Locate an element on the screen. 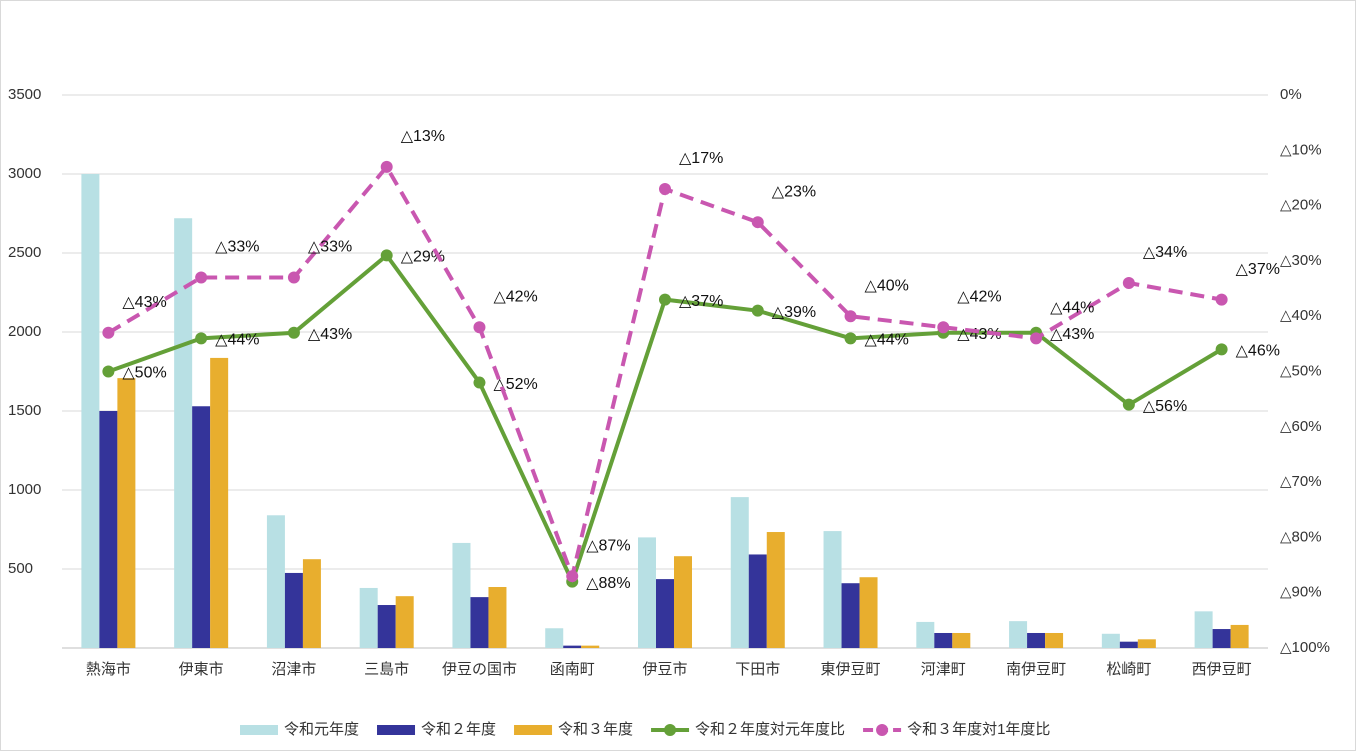 The image size is (1356, 751). y-tick-label: 3000 is located at coordinates (24, 173).